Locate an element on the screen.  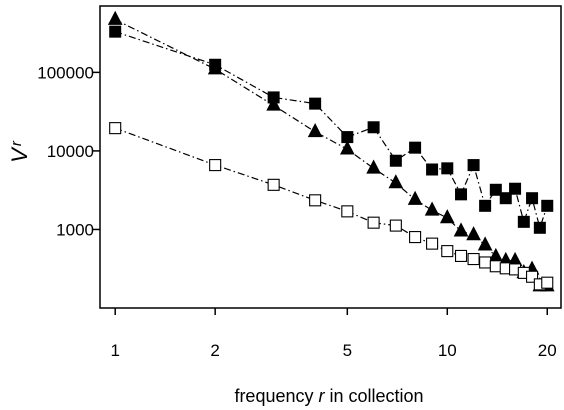
y-axis: 1000 10000 100000 is located at coordinates (68, 151).